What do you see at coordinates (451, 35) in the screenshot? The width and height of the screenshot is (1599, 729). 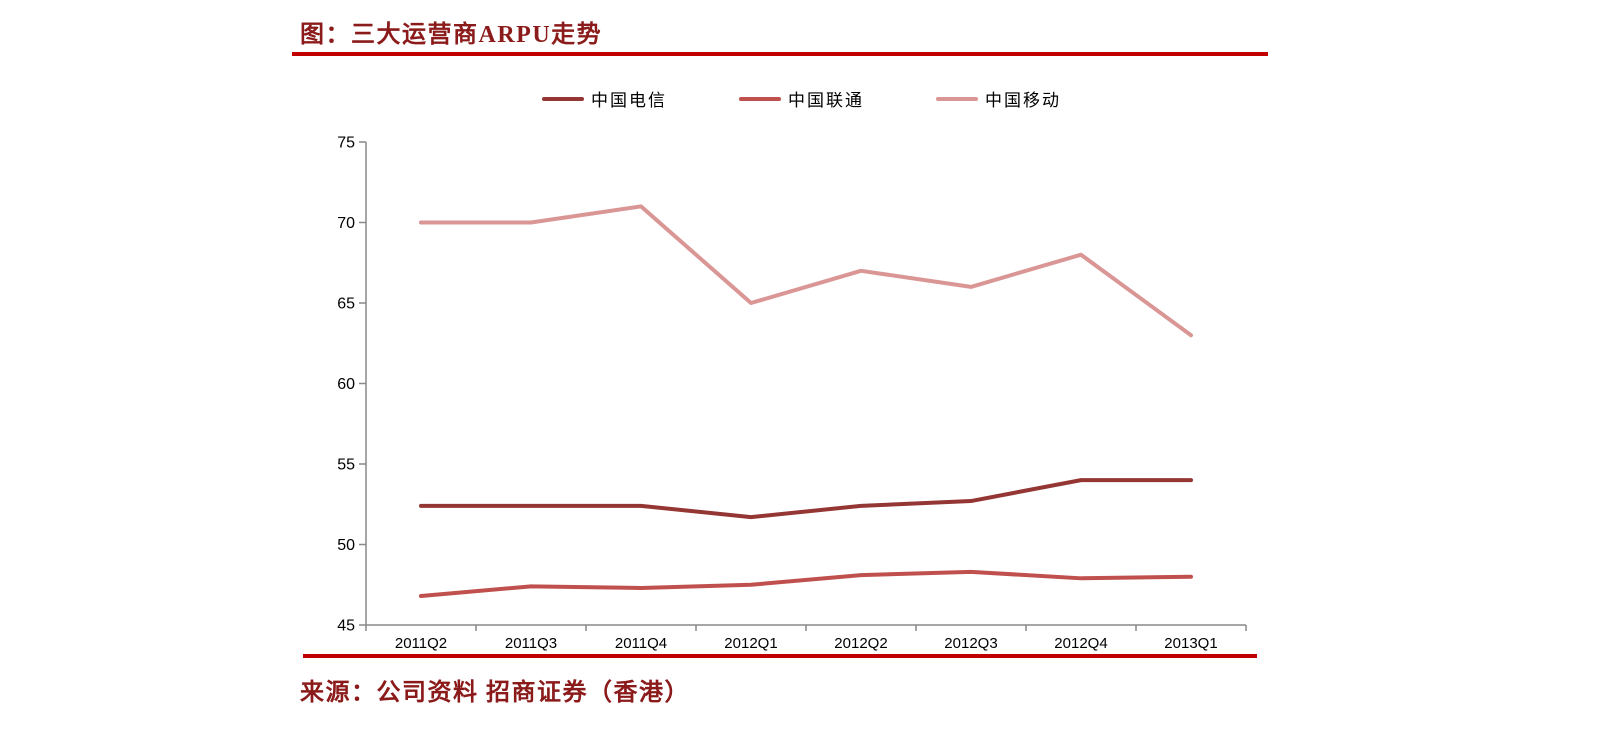 I see `chart-title: 图：三大运营商ARPU走势` at bounding box center [451, 35].